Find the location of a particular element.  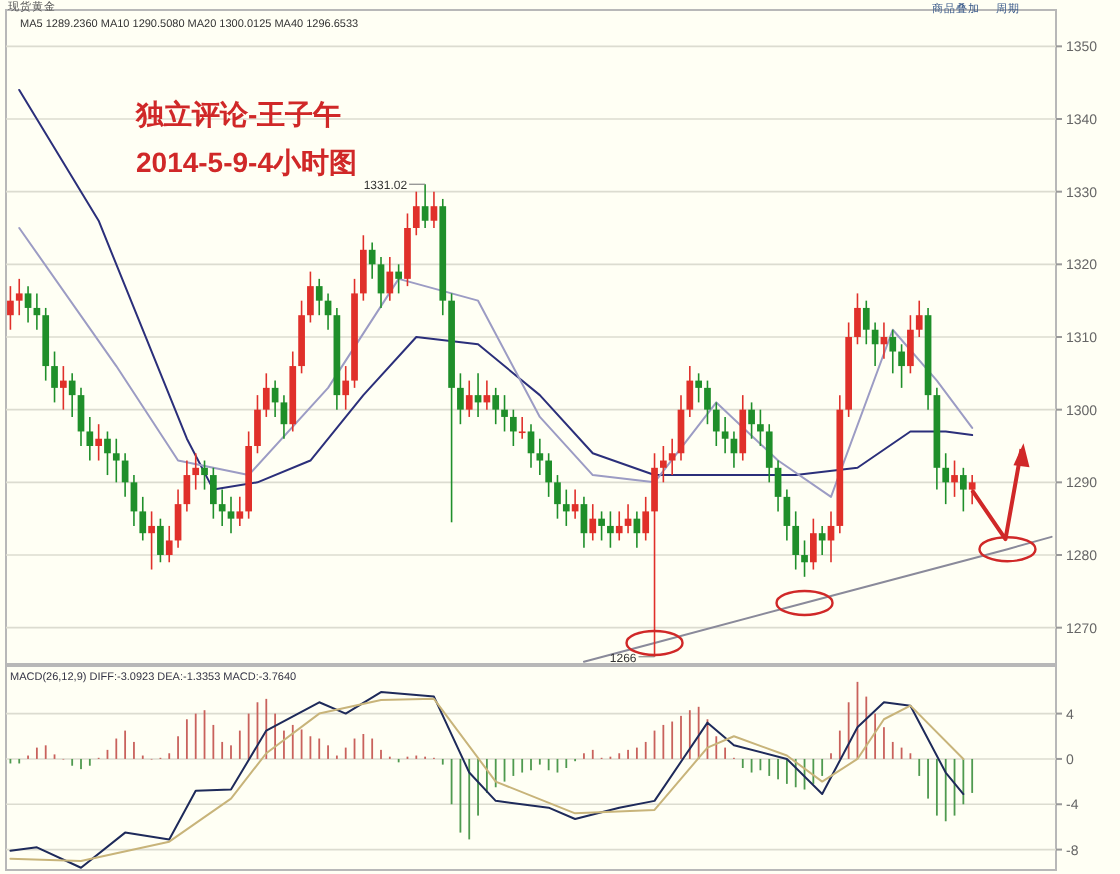

text: 独立评论-王子午 is located at coordinates (238, 114).